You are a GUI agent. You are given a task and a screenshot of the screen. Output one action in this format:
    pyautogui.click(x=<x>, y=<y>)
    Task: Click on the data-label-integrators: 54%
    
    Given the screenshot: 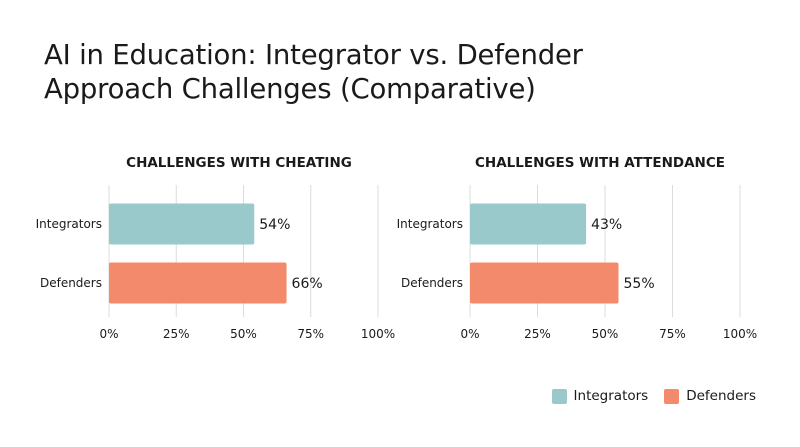 What is the action you would take?
    pyautogui.click(x=274, y=225)
    